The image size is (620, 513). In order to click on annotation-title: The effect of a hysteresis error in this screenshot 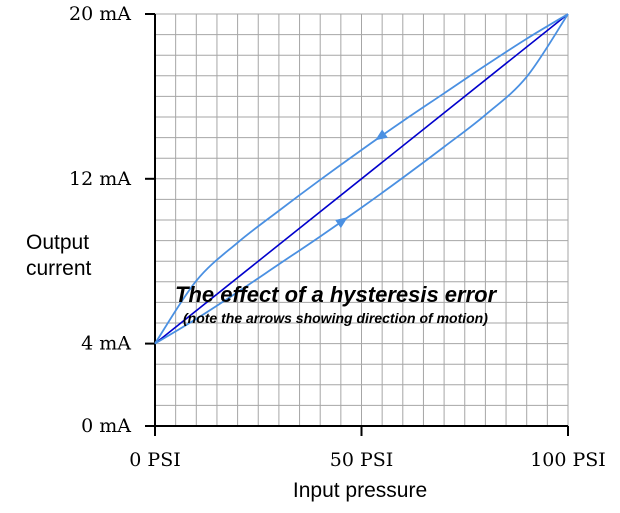, I will do `click(336, 294)`.